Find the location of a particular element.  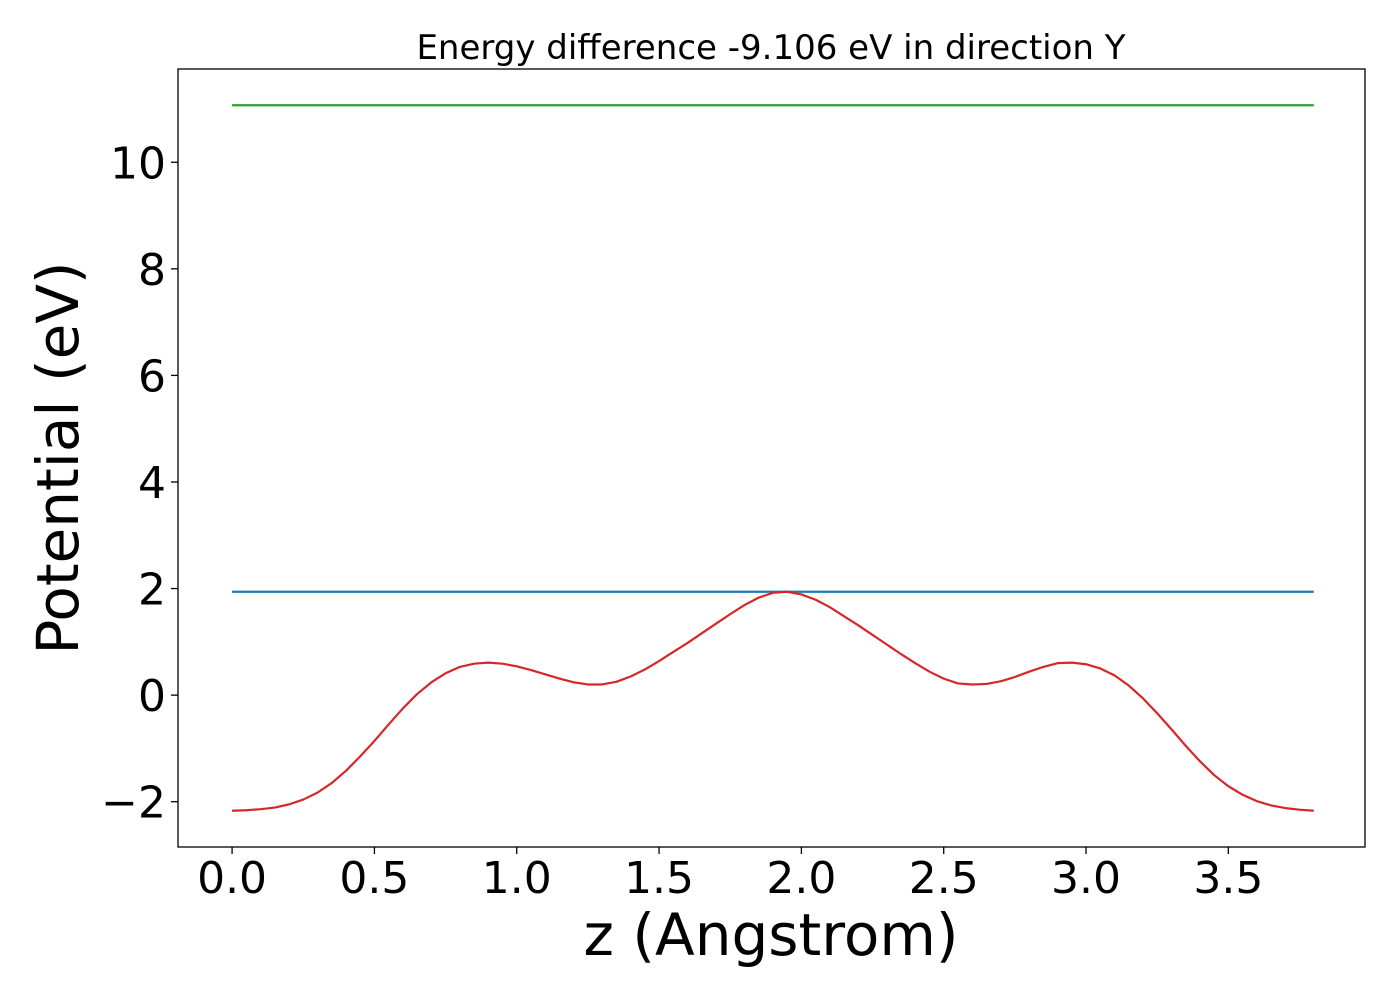

x-axis-label: z (Angstrom) is located at coordinates (771, 935).